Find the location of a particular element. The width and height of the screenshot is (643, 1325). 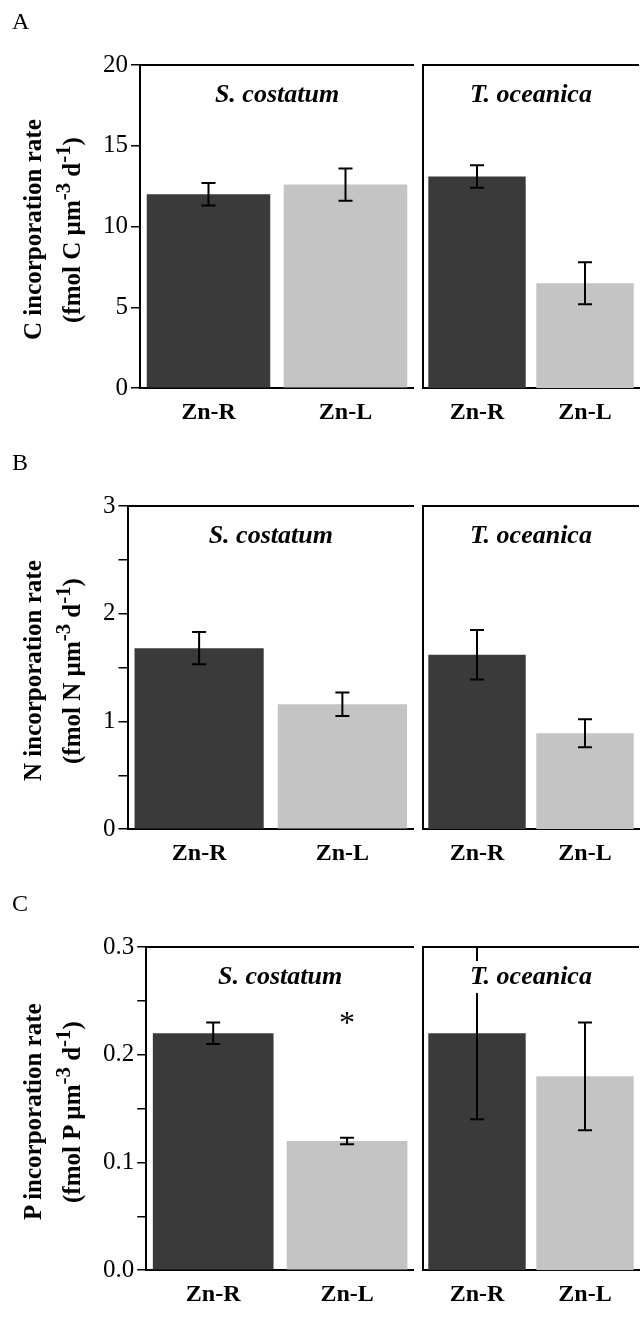

y-tick-label: 20 is located at coordinates (115, 63).